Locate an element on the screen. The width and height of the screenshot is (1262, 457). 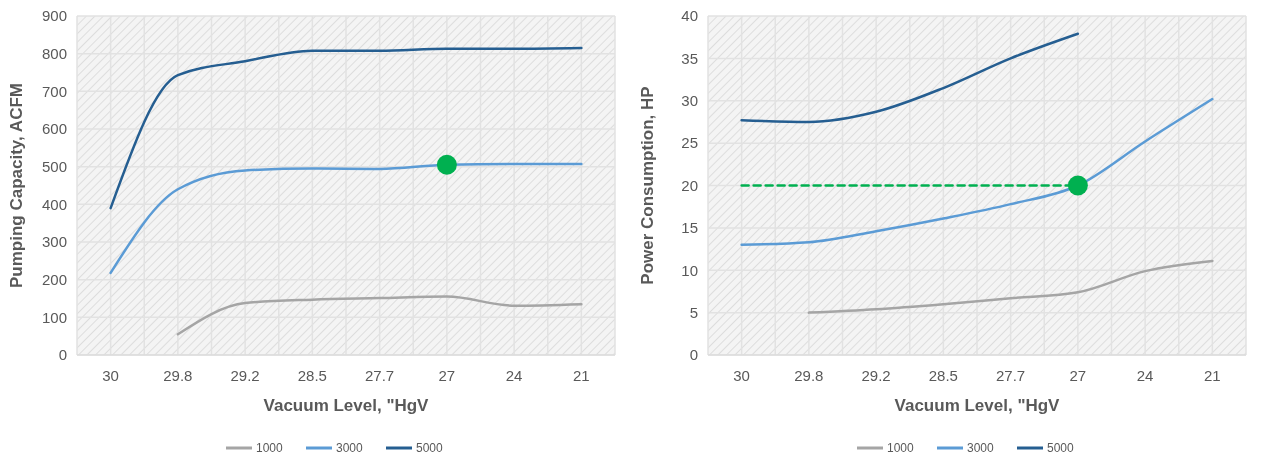
y-tick-label: 400 is located at coordinates (54, 204).